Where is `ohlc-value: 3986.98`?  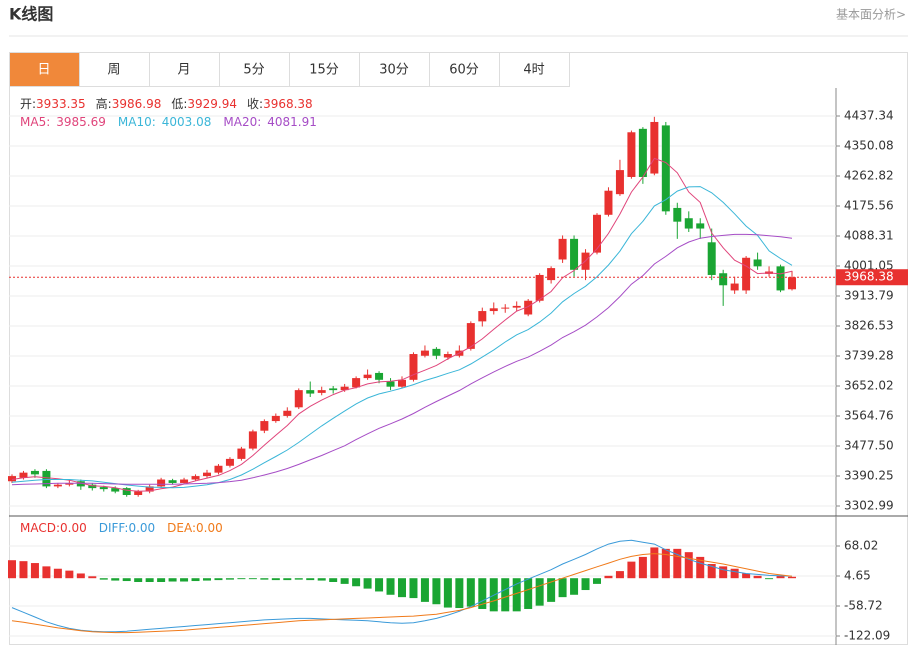 ohlc-value: 3986.98 is located at coordinates (137, 104).